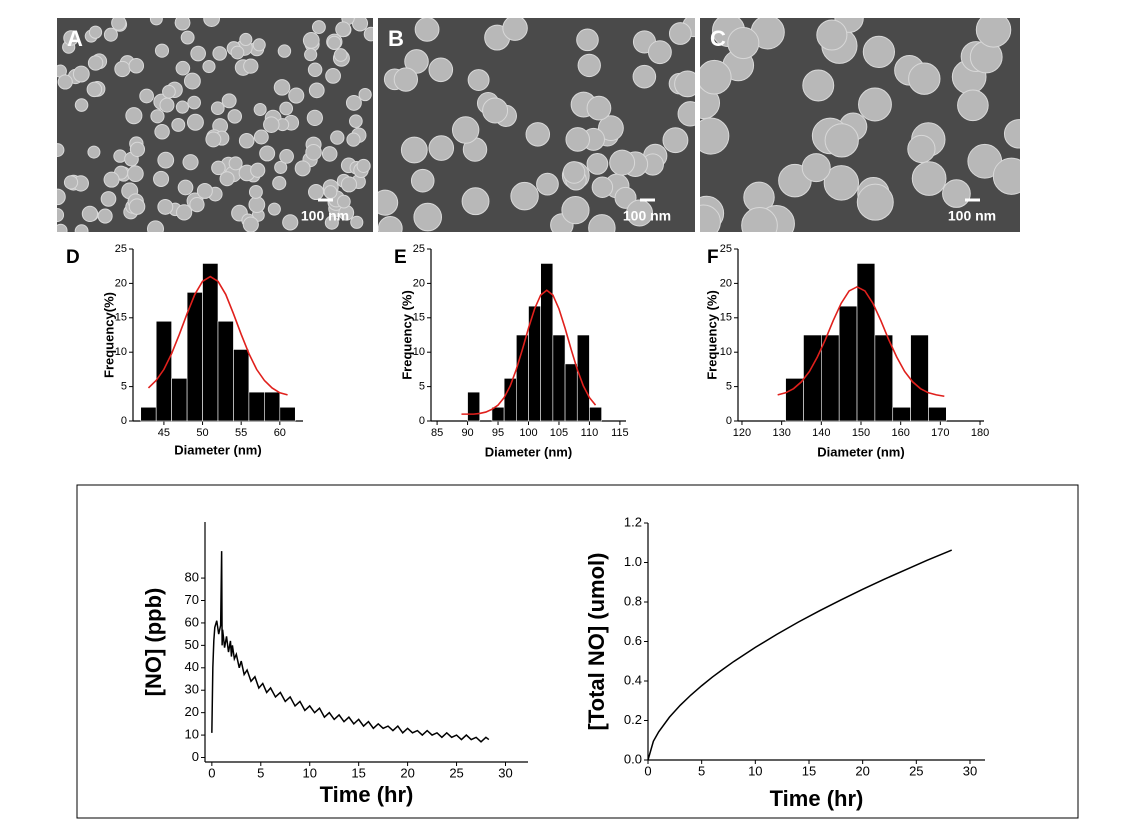 The height and width of the screenshot is (821, 1122). Describe the element at coordinates (241, 433) in the screenshot. I see `x-tick-label: 55` at that location.